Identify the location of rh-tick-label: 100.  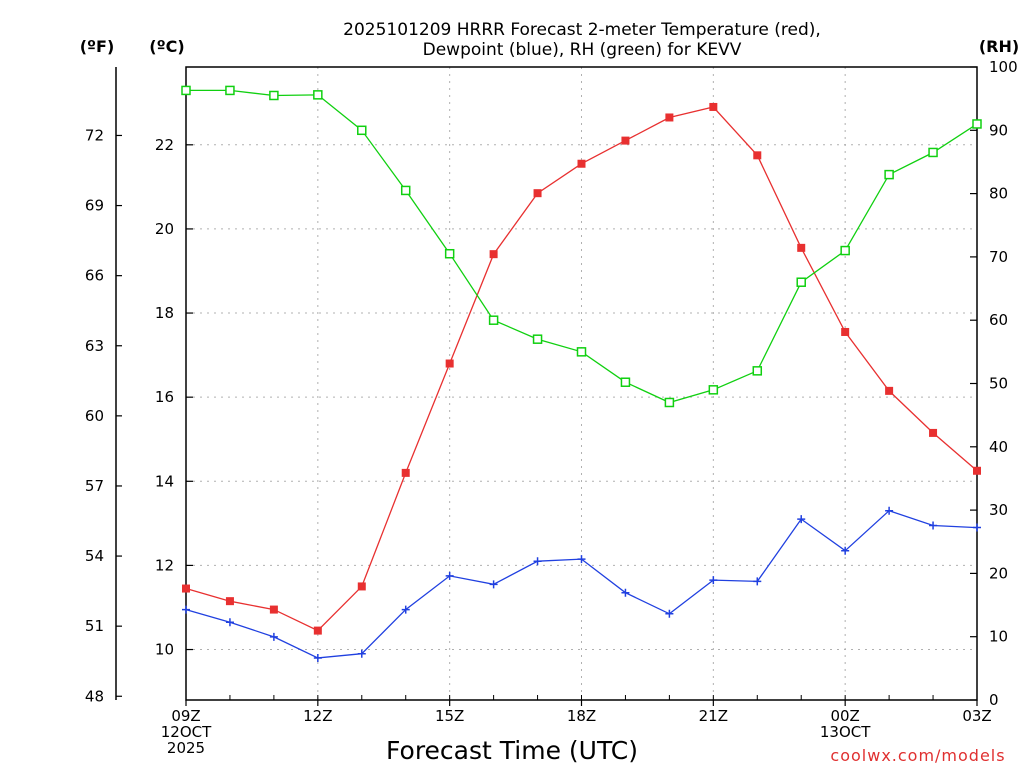
(1003, 67).